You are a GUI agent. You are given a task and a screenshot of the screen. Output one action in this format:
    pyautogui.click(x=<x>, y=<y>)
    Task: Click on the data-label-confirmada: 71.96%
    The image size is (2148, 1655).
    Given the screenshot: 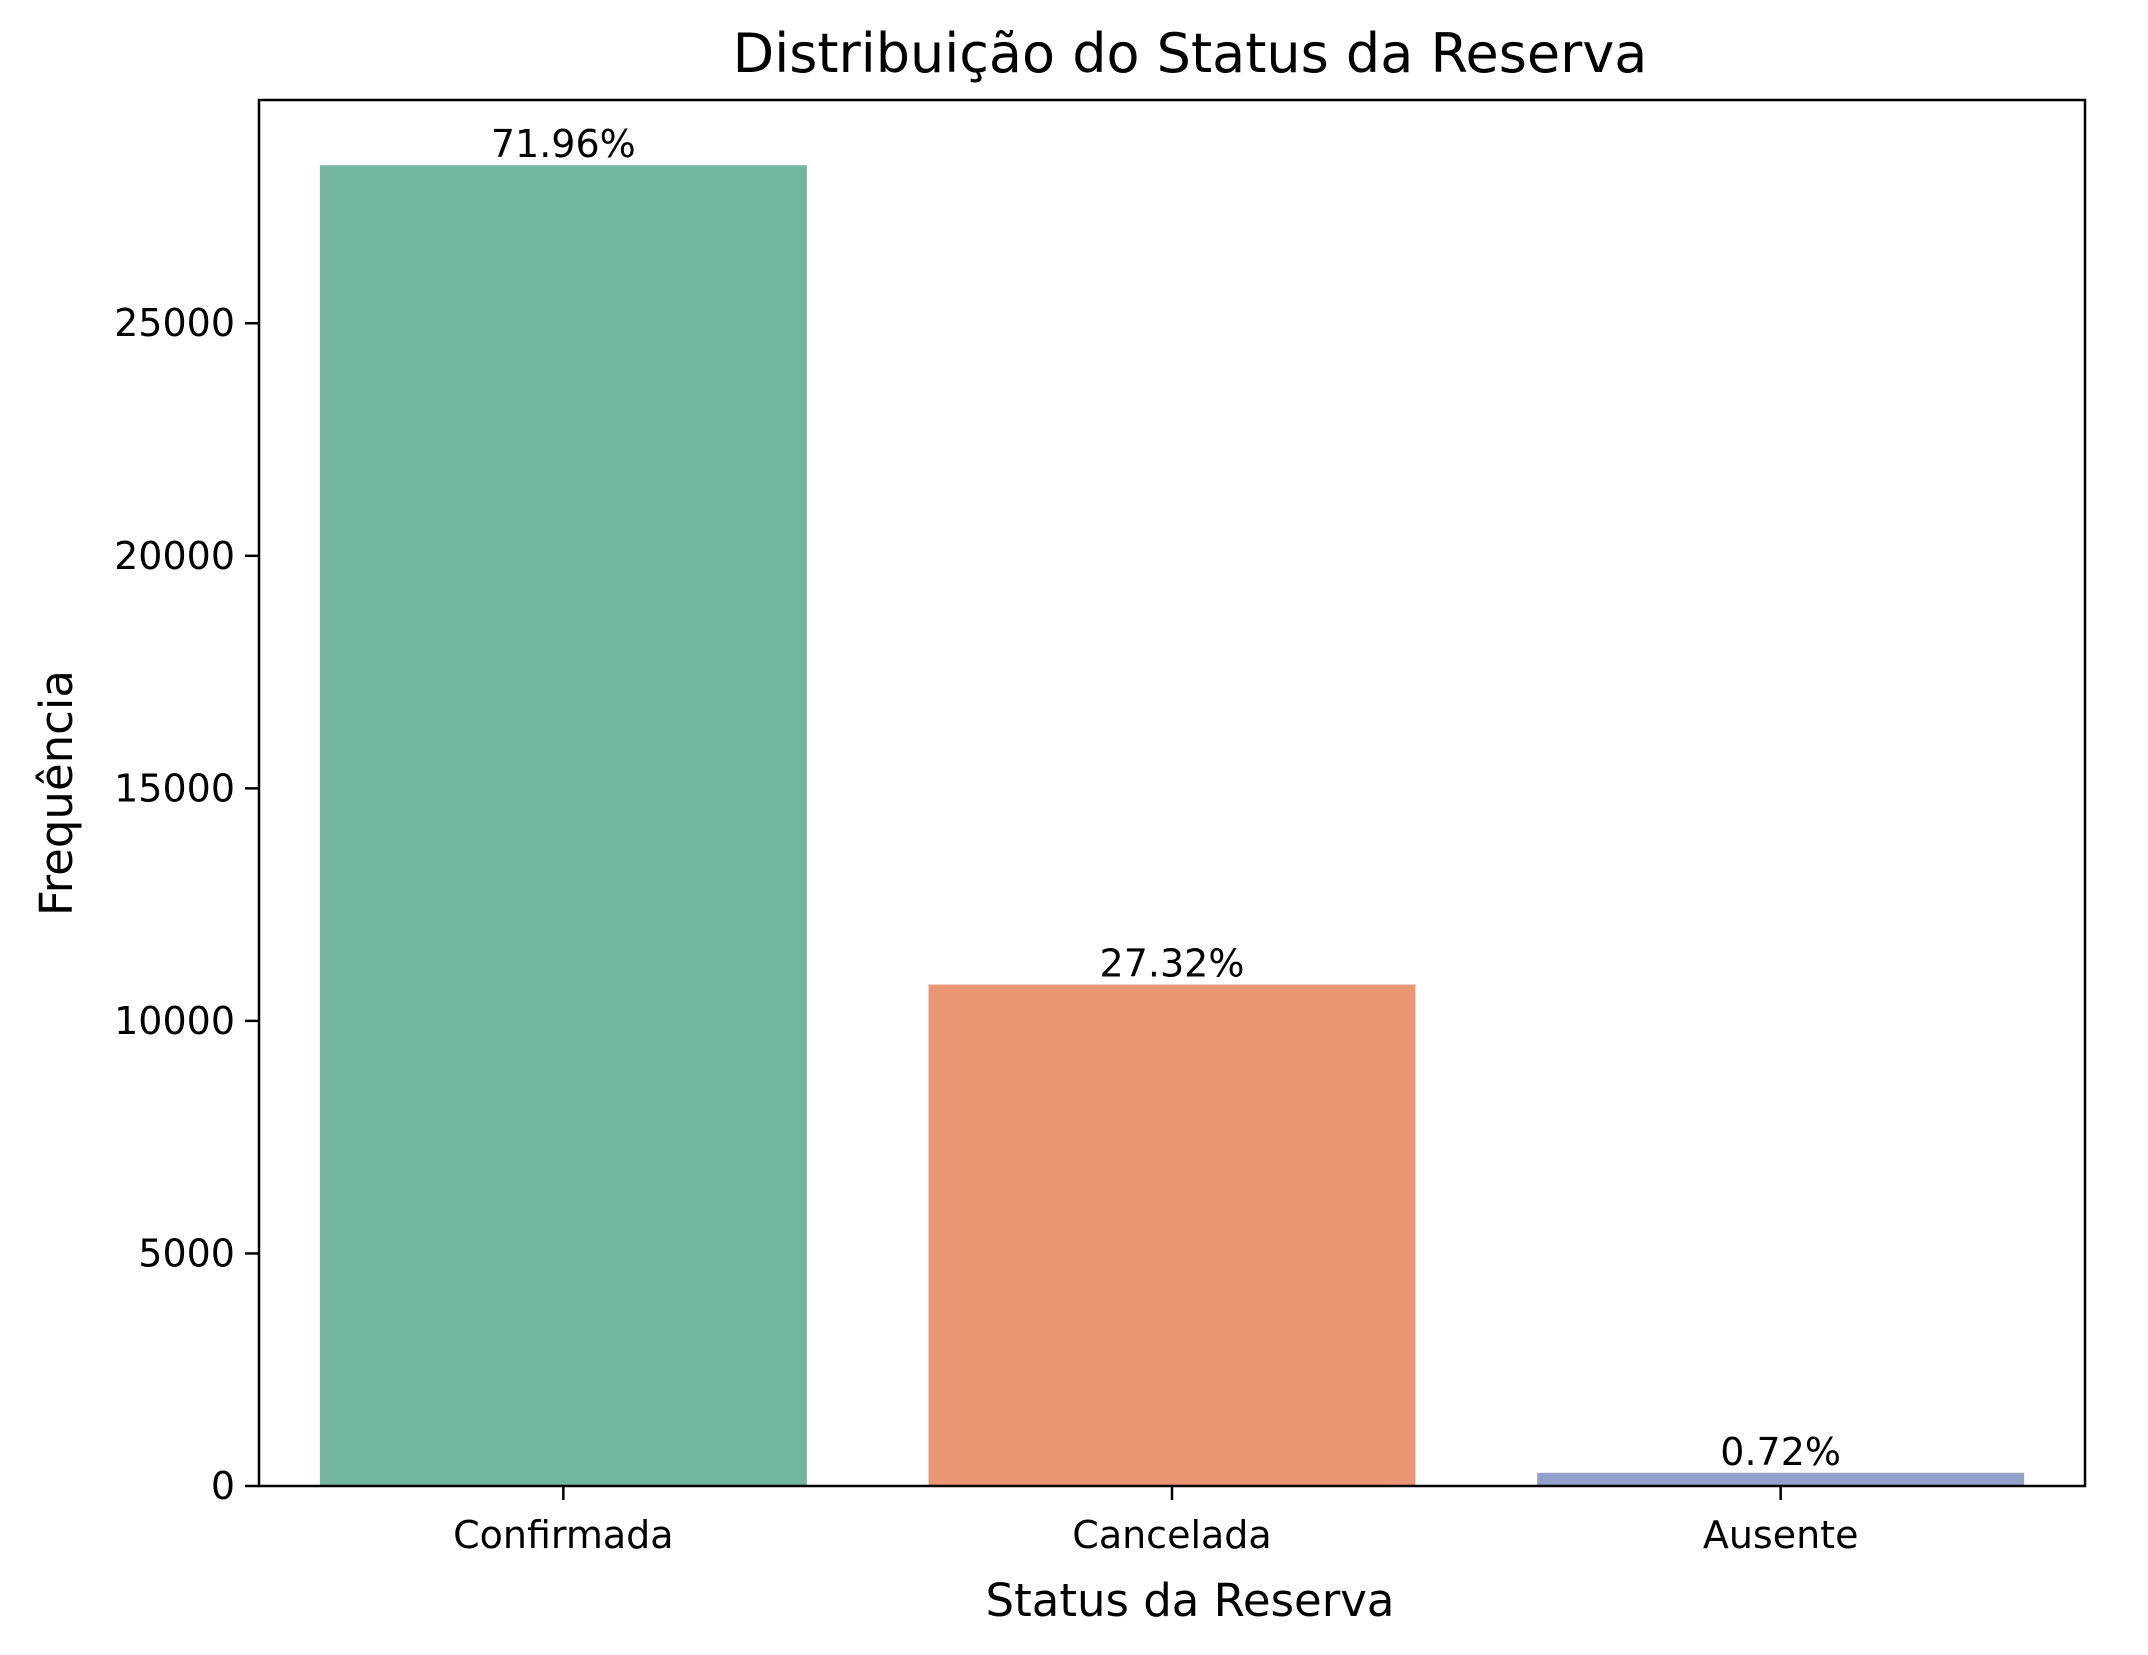 What is the action you would take?
    pyautogui.click(x=563, y=144)
    